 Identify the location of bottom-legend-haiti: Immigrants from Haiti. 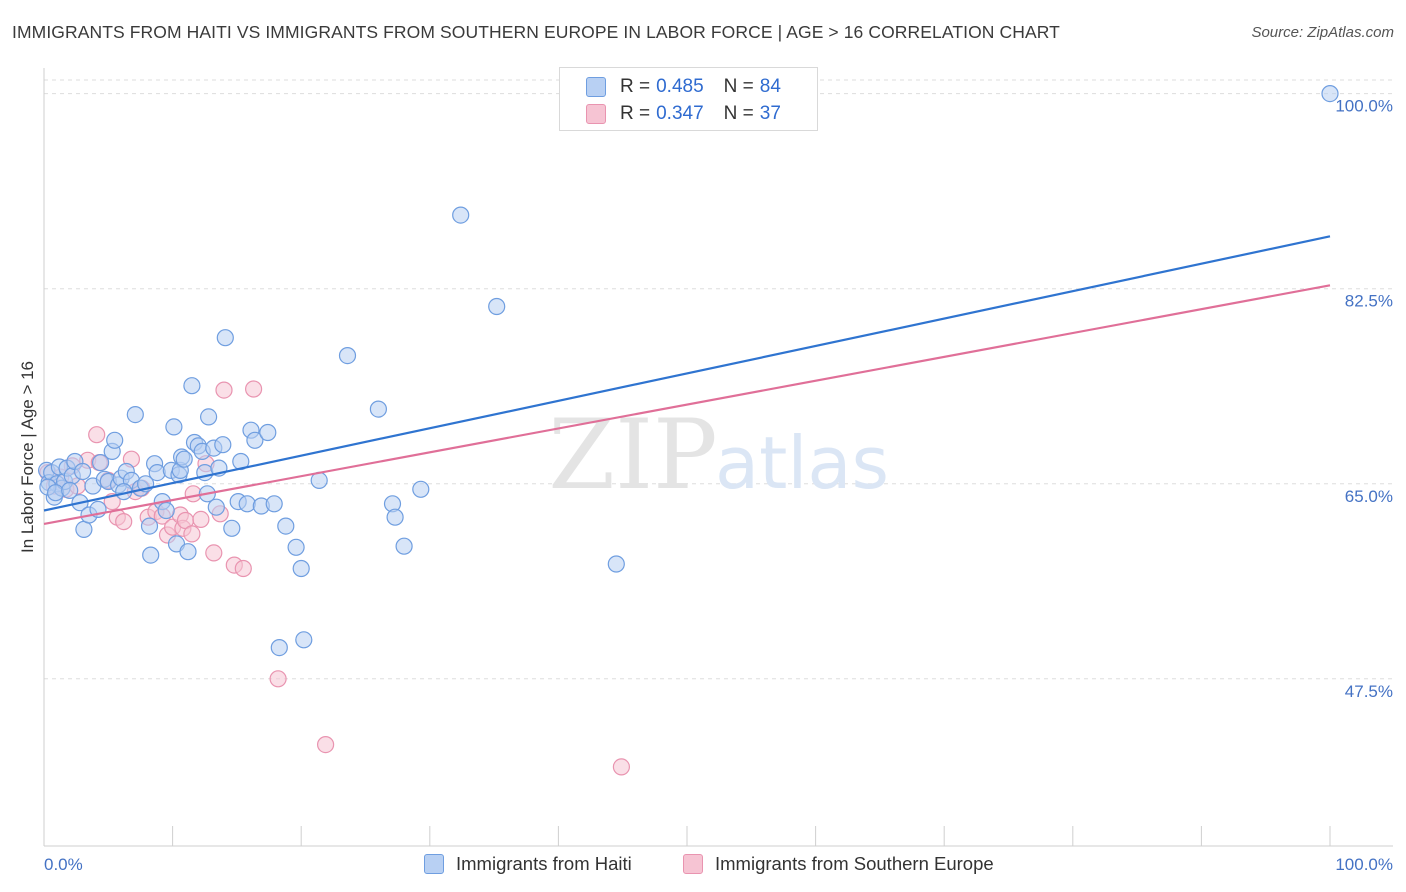
(528, 864).